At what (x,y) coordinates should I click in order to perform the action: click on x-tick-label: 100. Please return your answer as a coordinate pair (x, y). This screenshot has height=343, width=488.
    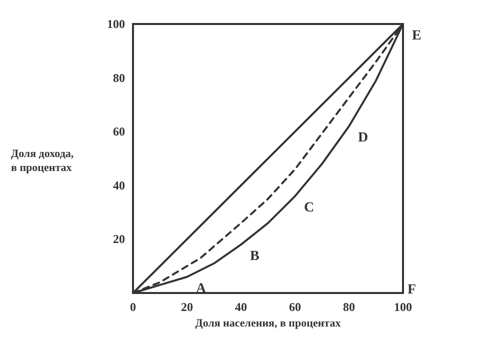
    Looking at the image, I should click on (403, 307).